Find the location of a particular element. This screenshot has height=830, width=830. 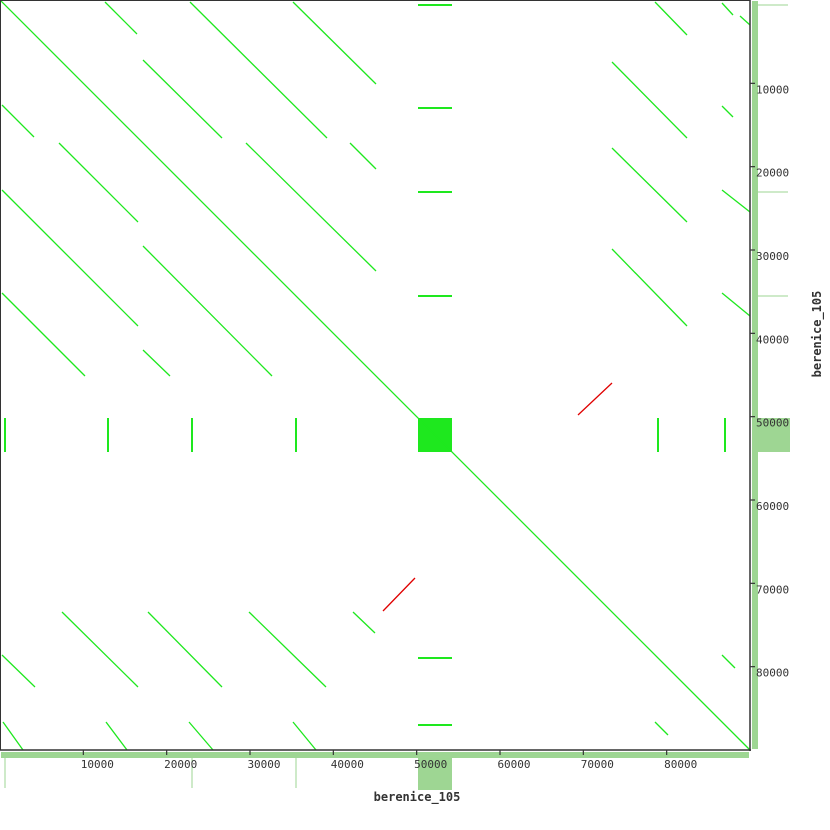

x-tick-label: 70000 is located at coordinates (597, 764).